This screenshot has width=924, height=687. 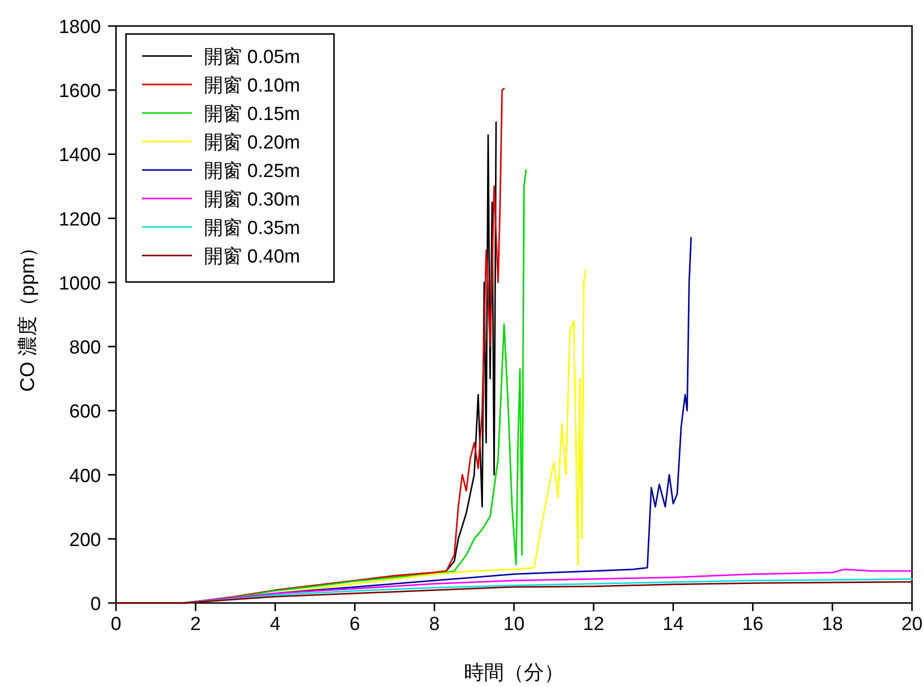 I want to click on x-tick-label: 6, so click(x=355, y=624).